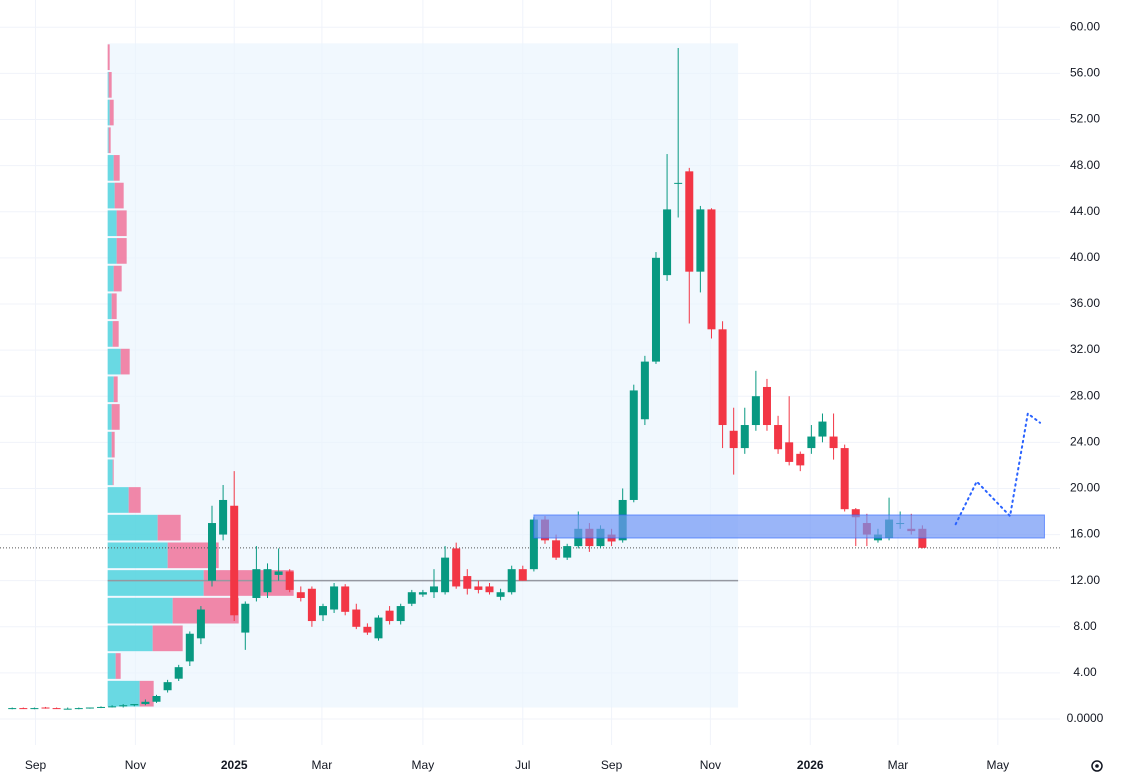 The width and height of the screenshot is (1122, 777). What do you see at coordinates (1085, 211) in the screenshot?
I see `y-tick-label: 44.00` at bounding box center [1085, 211].